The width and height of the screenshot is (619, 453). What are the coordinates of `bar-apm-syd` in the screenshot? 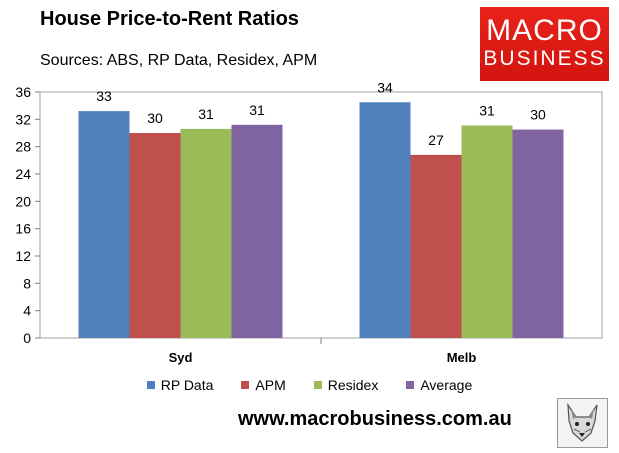 It's located at (155, 235).